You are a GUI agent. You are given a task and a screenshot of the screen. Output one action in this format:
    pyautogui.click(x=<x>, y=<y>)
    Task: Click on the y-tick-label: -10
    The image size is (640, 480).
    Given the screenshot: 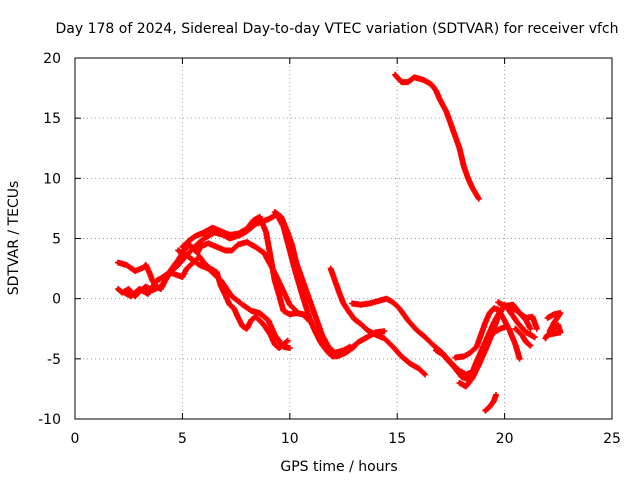 What is the action you would take?
    pyautogui.click(x=49, y=420)
    